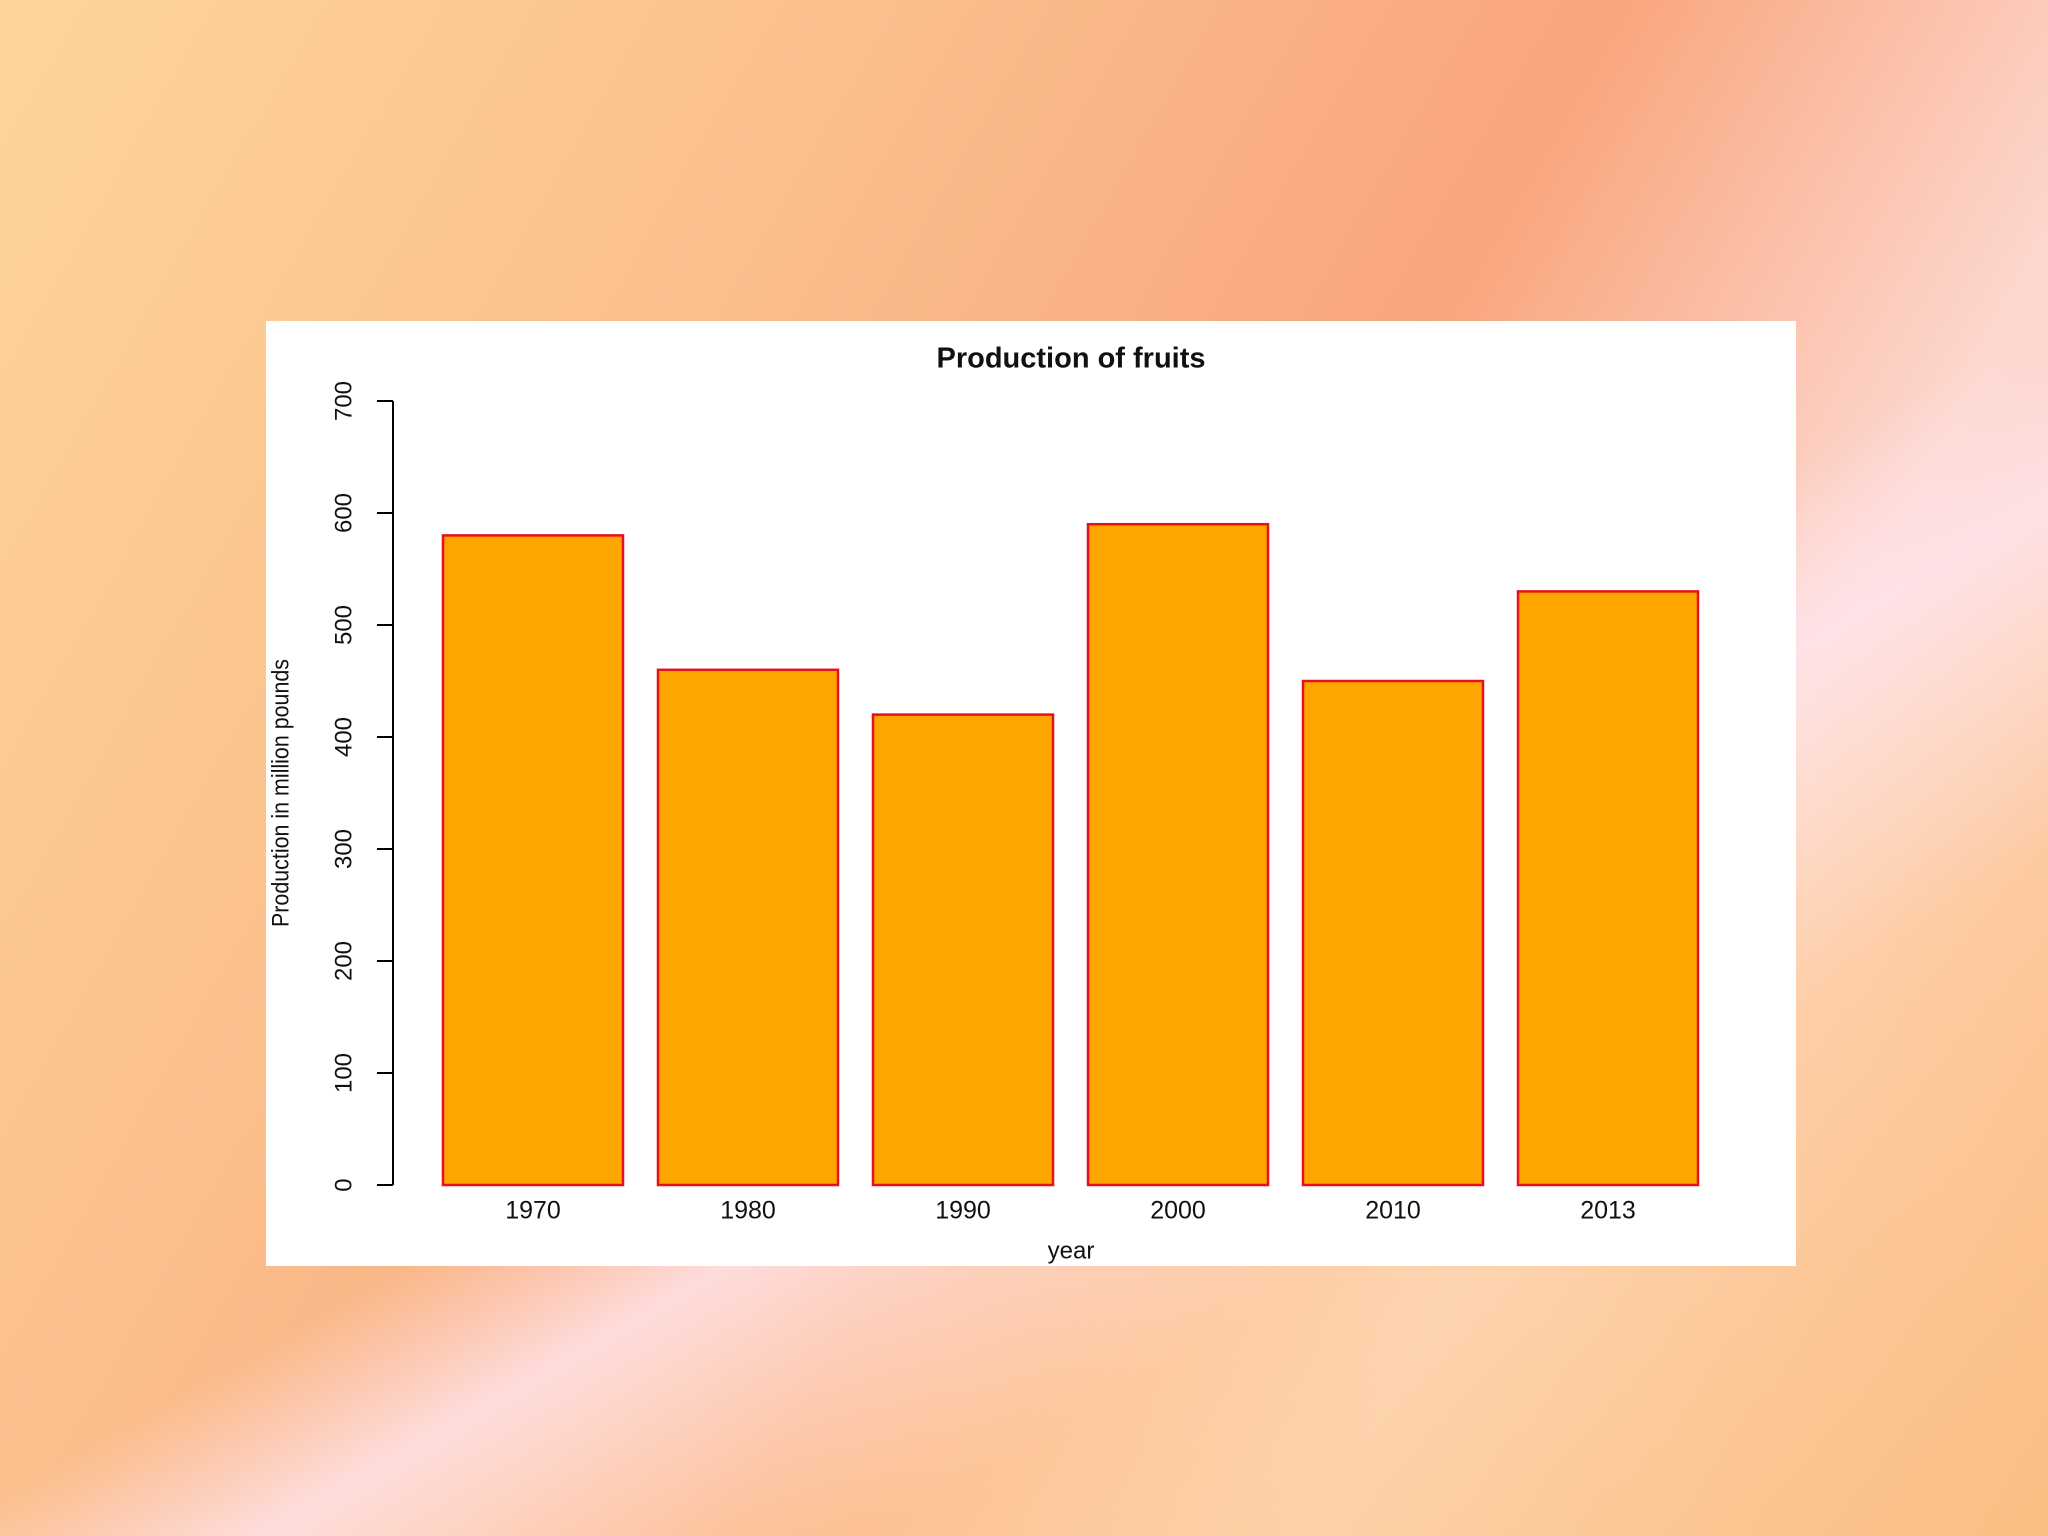 This screenshot has width=2048, height=1536. I want to click on x-tick-label: 1980, so click(748, 1211).